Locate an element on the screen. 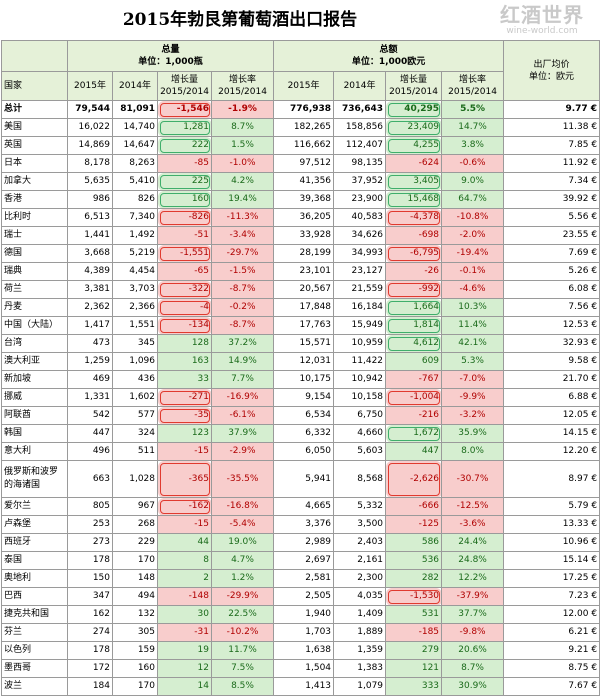 Image resolution: width=600 pixels, height=696 pixels. volume-growth-cell: -365 is located at coordinates (184, 479).